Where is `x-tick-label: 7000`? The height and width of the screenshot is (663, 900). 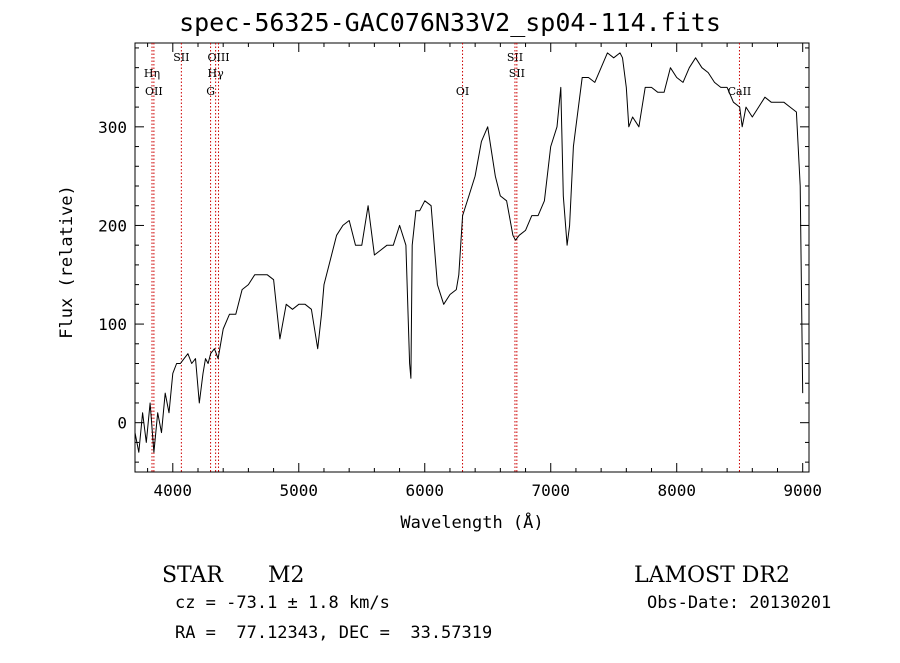
x-tick-label: 7000 is located at coordinates (550, 490).